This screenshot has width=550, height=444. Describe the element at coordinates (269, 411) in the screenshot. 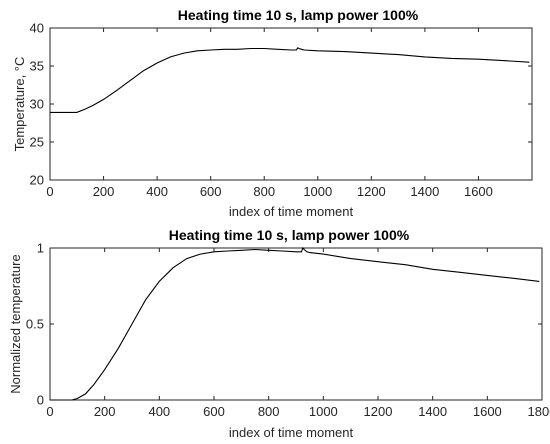

I see `chart-bottom-xtick-label: 800` at that location.